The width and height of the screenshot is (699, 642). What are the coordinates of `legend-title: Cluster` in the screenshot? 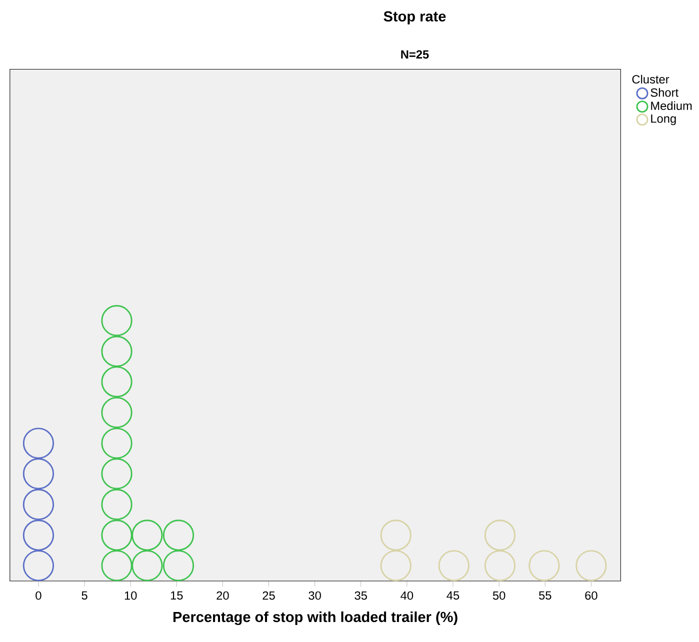 It's located at (651, 79).